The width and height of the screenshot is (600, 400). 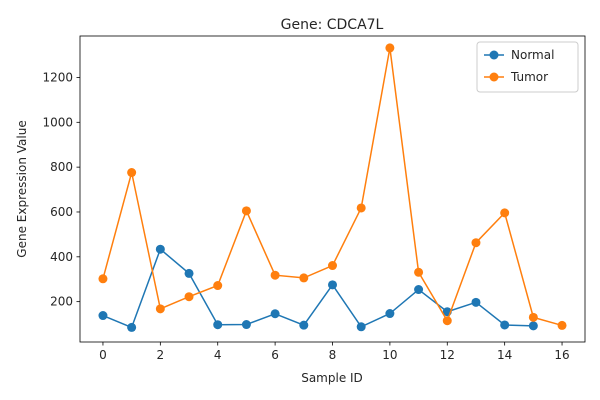 What do you see at coordinates (57, 122) in the screenshot?
I see `y-tick-label: 1000` at bounding box center [57, 122].